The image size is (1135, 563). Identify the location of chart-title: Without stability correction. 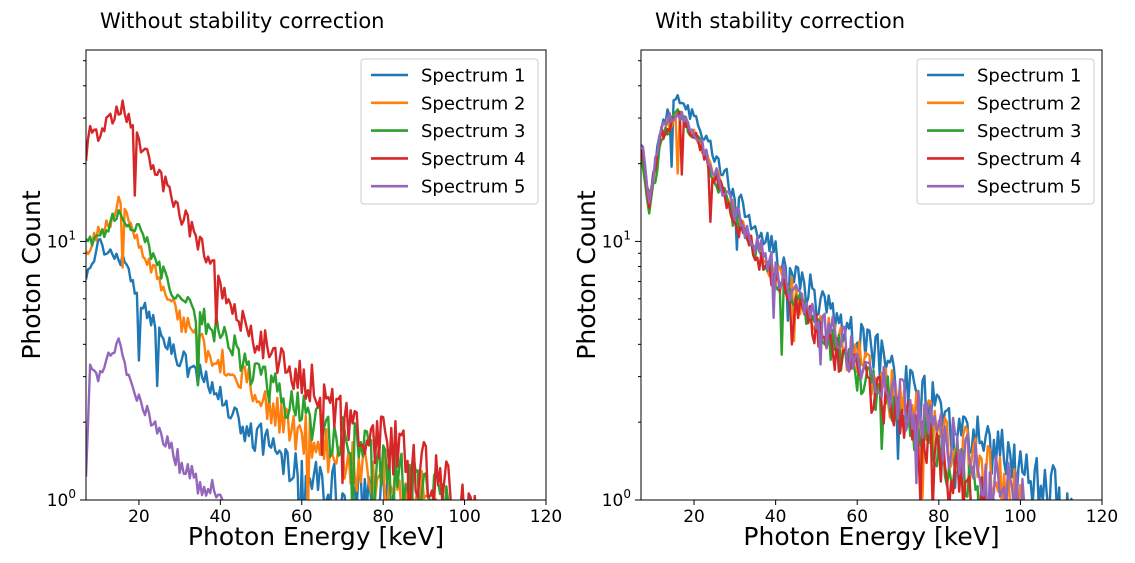
(242, 21).